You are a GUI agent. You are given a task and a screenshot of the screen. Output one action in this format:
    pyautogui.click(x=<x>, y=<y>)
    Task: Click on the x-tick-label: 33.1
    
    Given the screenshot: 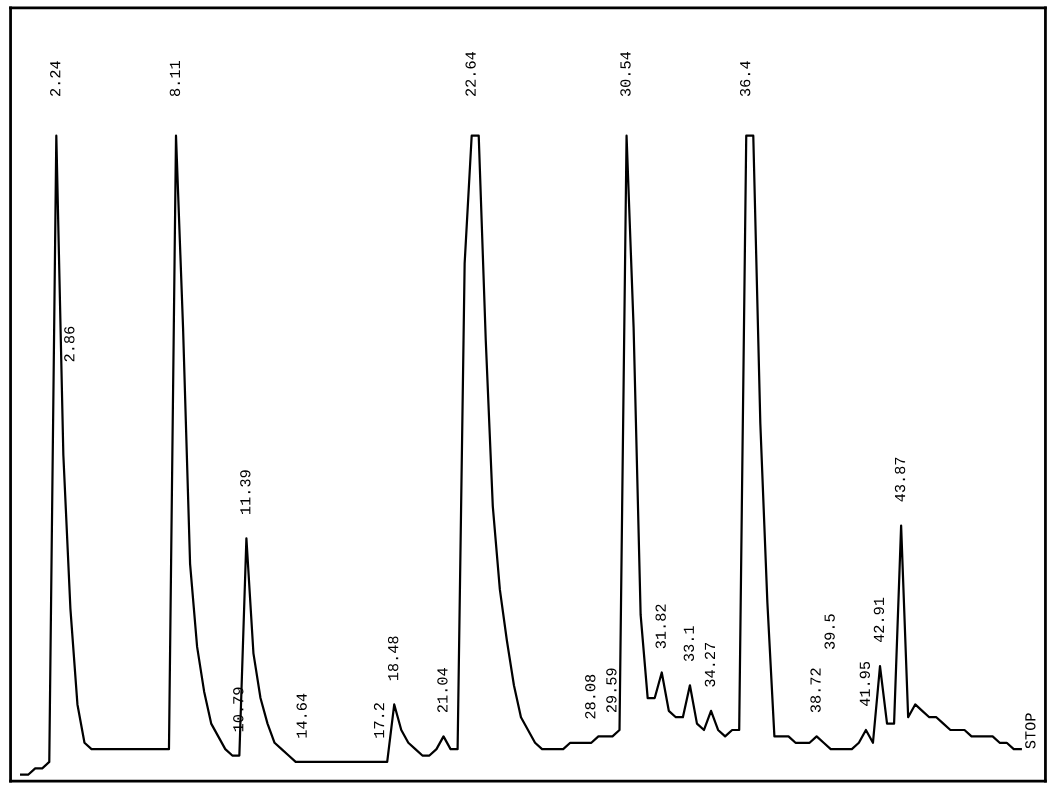 What is the action you would take?
    pyautogui.click(x=689, y=644)
    